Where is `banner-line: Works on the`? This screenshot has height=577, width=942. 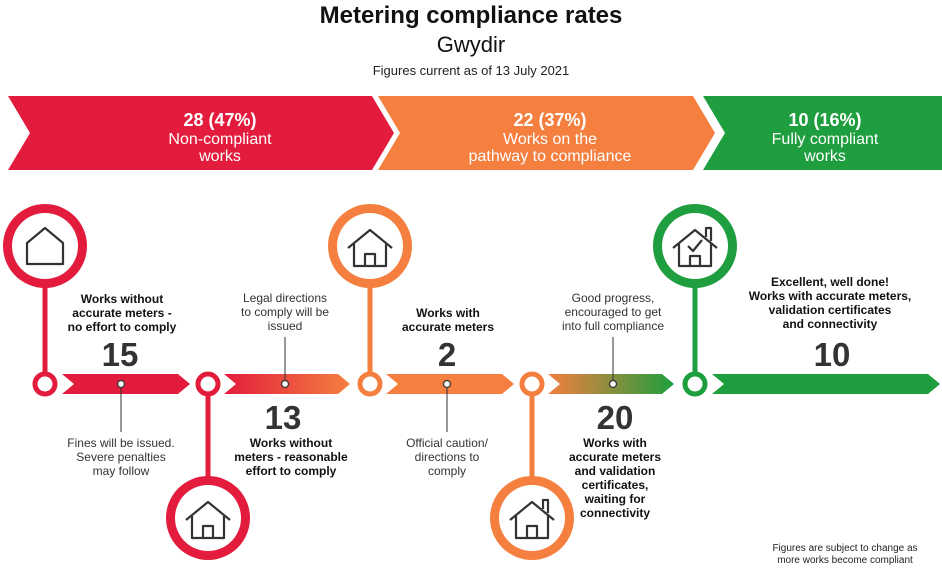
banner-line: Works on the is located at coordinates (550, 139).